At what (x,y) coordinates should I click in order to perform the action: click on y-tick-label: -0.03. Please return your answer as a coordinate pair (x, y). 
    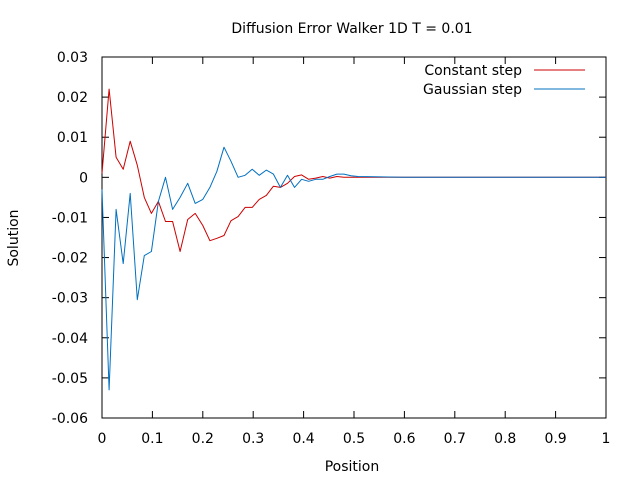
    Looking at the image, I should click on (70, 299).